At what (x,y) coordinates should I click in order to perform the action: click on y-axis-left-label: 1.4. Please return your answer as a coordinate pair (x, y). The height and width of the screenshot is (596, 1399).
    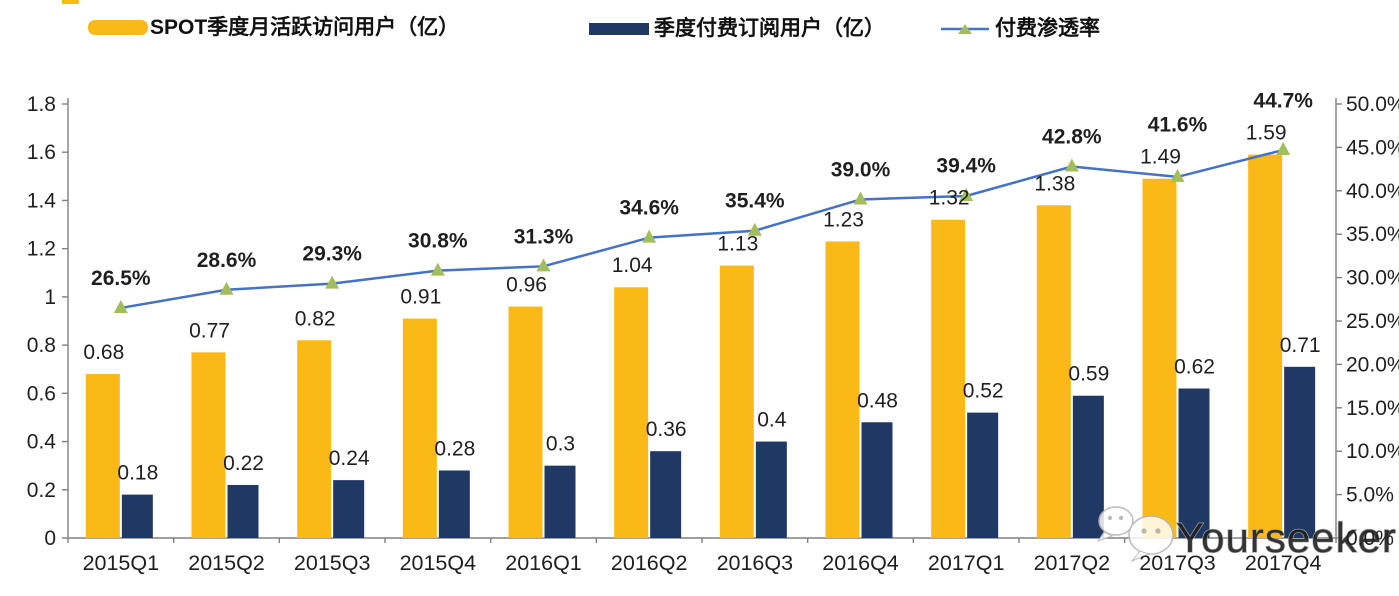
    Looking at the image, I should click on (42, 200).